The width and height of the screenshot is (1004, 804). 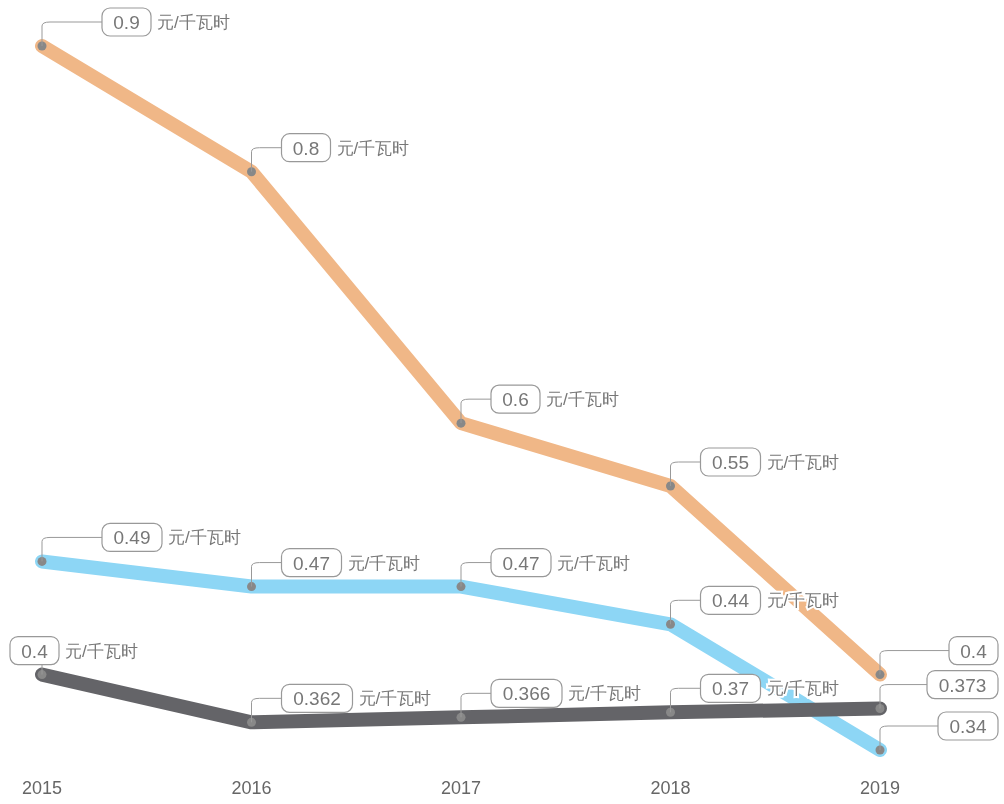 I want to click on data-label: 0.55 元/千瓦时, so click(x=776, y=462).